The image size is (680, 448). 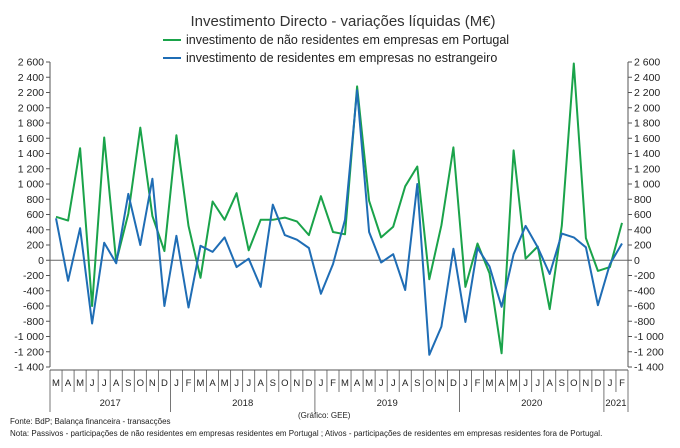 I want to click on right-y-tick-label: -1 000, so click(x=649, y=337).